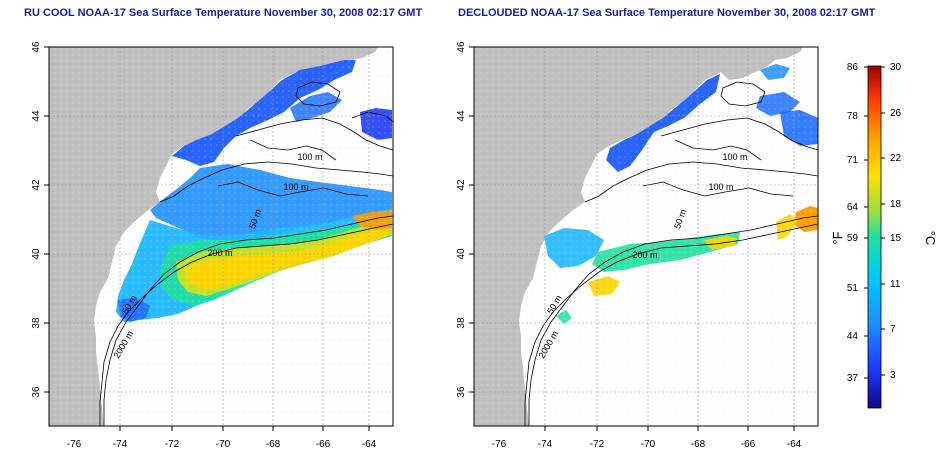  What do you see at coordinates (853, 336) in the screenshot?
I see `colorbar-f-tick: 44` at bounding box center [853, 336].